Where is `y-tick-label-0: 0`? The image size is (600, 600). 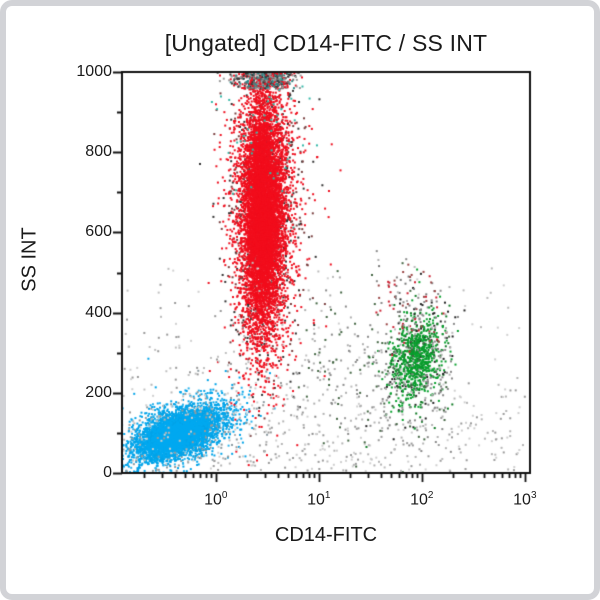
y-tick-label-0: 0 is located at coordinates (107, 472).